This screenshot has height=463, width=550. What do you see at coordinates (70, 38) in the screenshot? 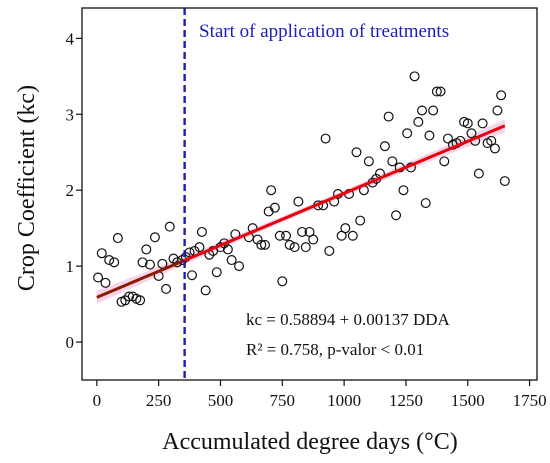
I see `y-tick-label: 4` at bounding box center [70, 38].